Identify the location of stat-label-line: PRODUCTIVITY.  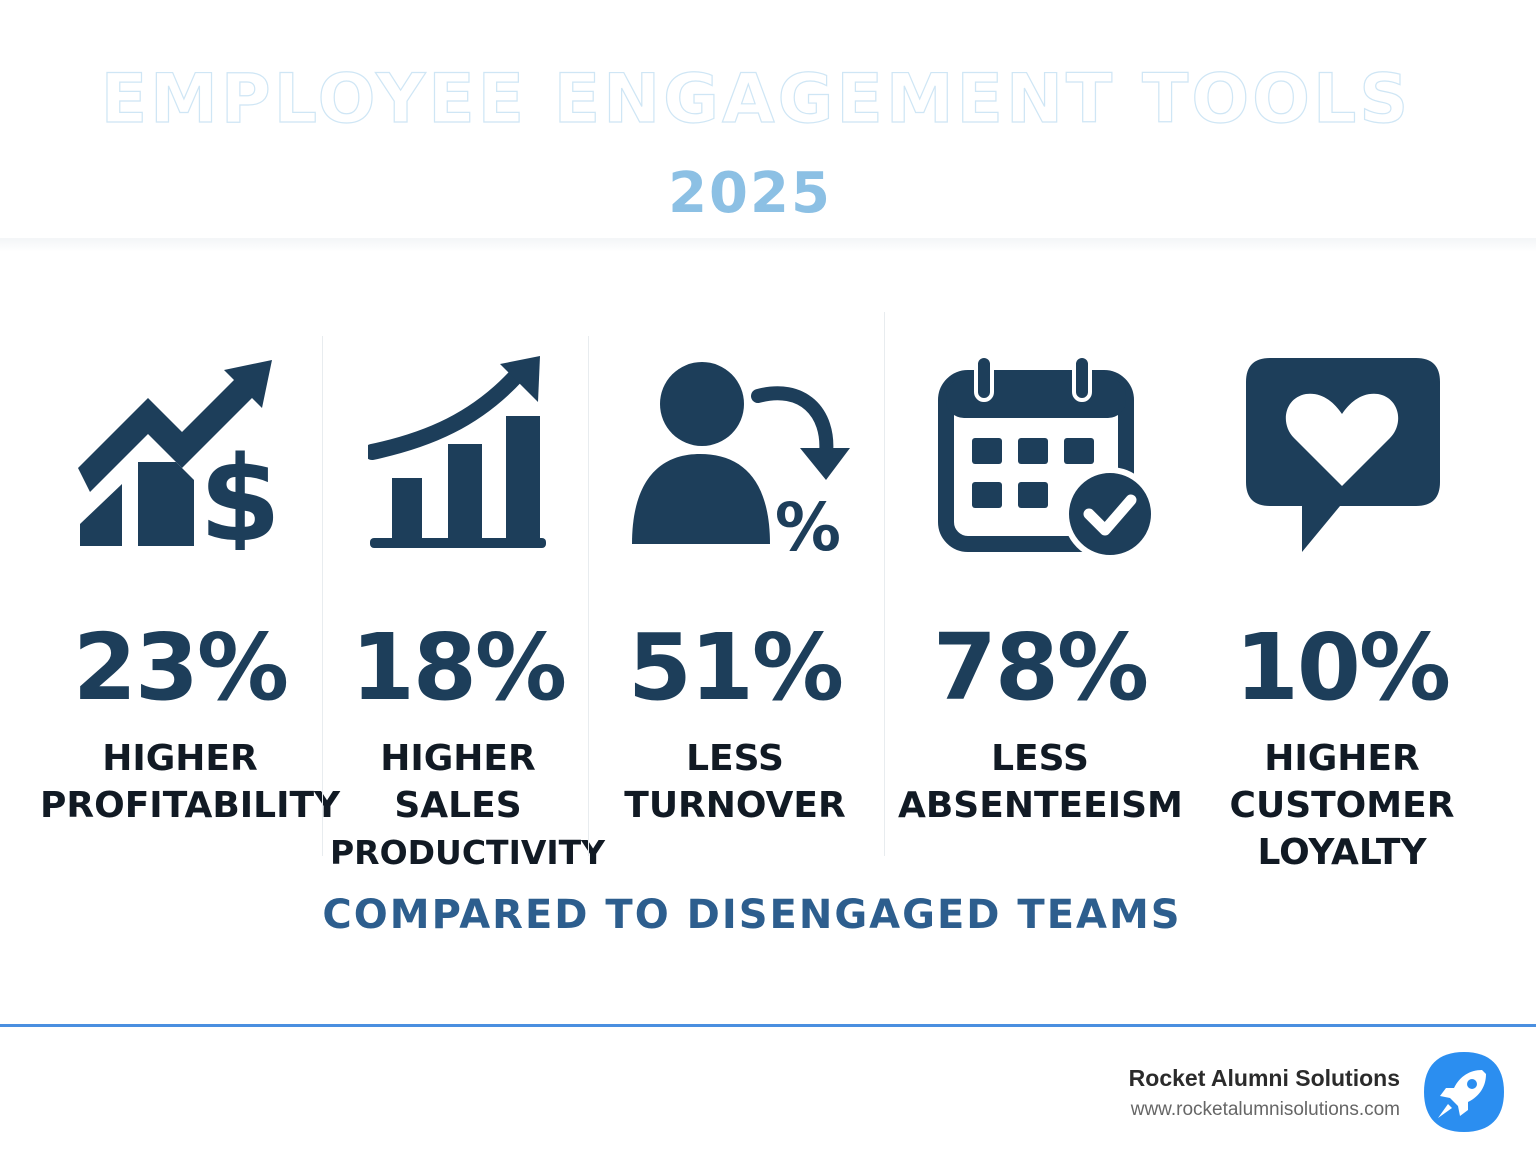
(468, 852).